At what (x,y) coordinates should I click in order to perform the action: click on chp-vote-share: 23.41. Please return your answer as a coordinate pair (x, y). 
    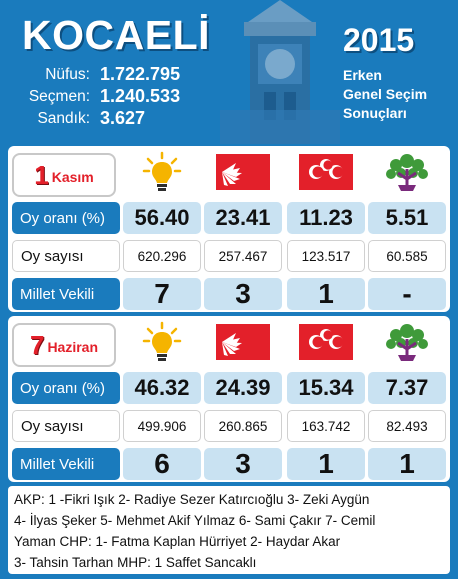
    Looking at the image, I should click on (243, 218).